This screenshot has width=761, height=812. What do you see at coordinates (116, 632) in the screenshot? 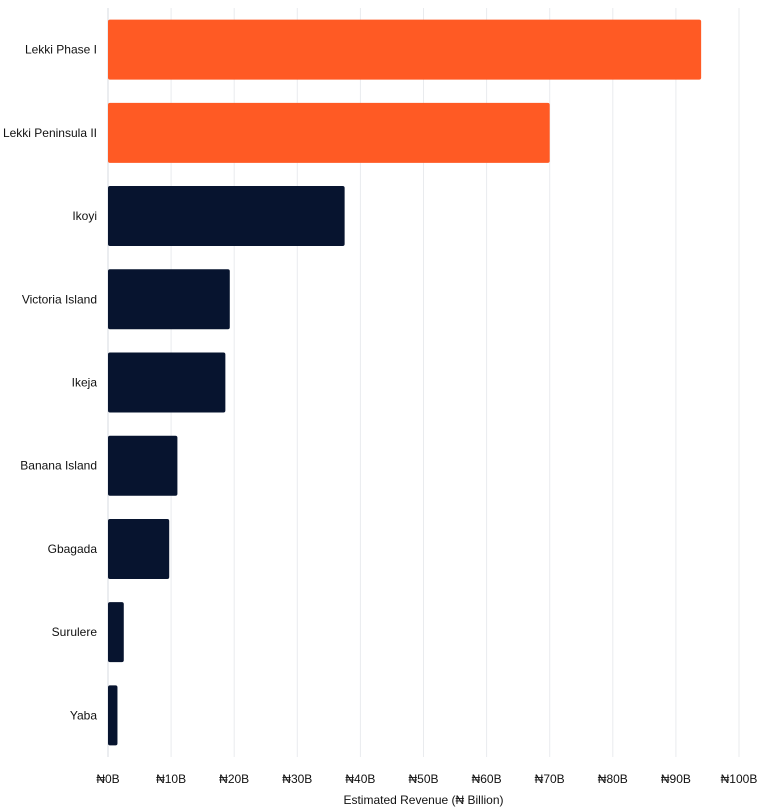
I see `bar-surulere` at bounding box center [116, 632].